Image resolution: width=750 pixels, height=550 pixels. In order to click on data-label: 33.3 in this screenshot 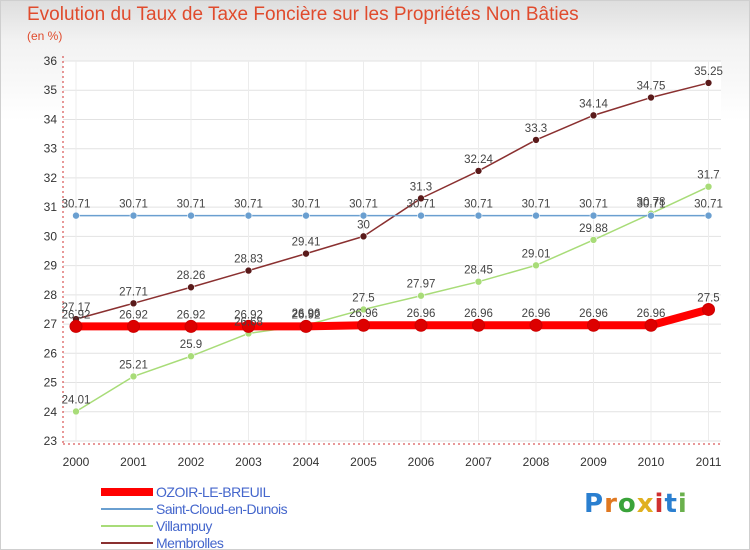, I will do `click(536, 129)`.